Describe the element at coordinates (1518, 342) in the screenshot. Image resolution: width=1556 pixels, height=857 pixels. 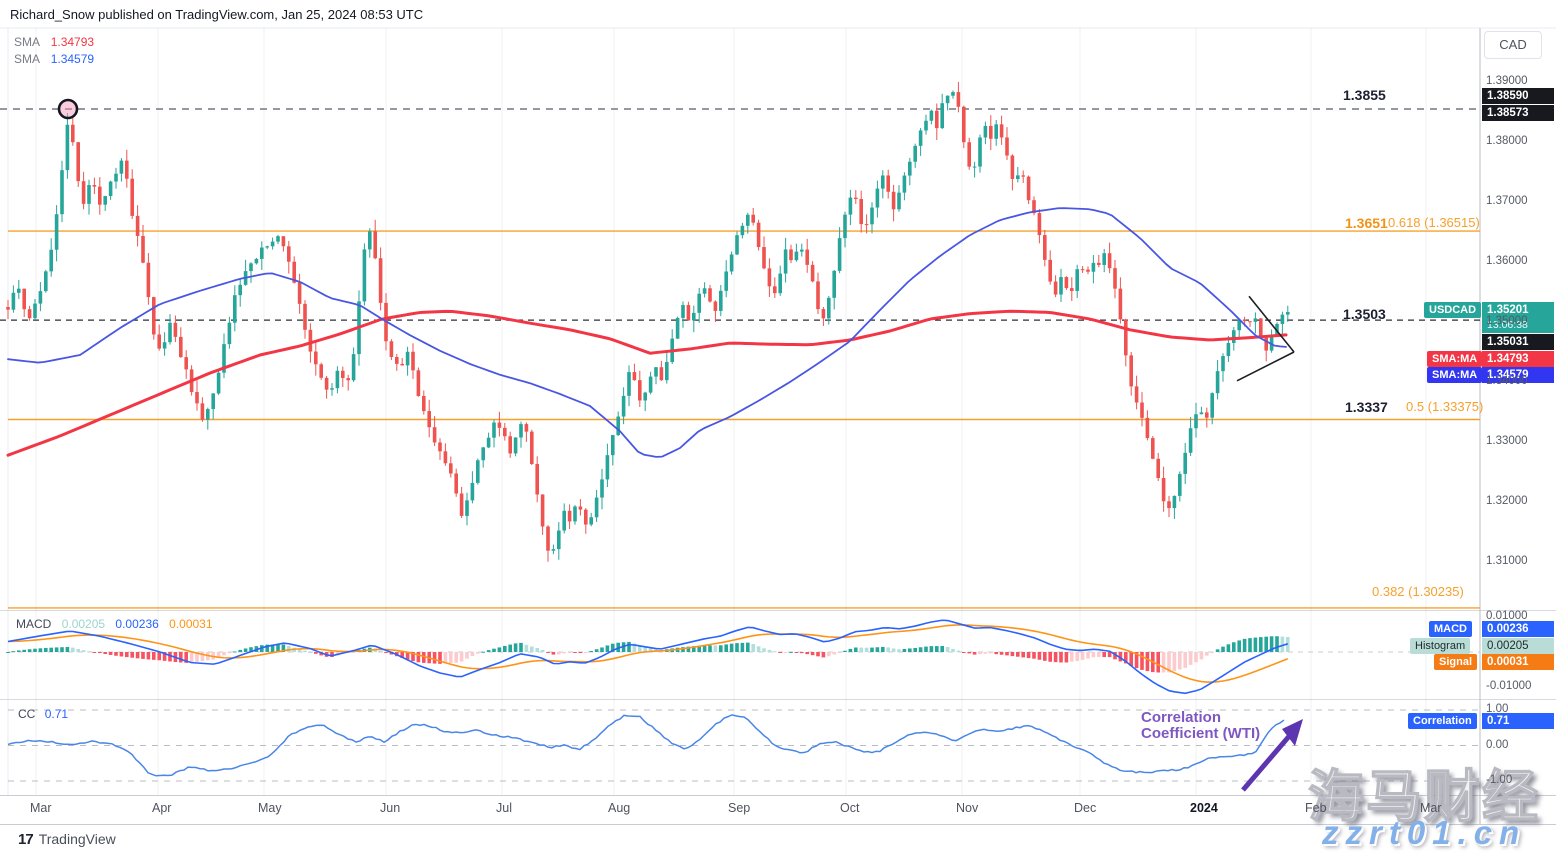
I see `prev-close-badge: 1.35031` at that location.